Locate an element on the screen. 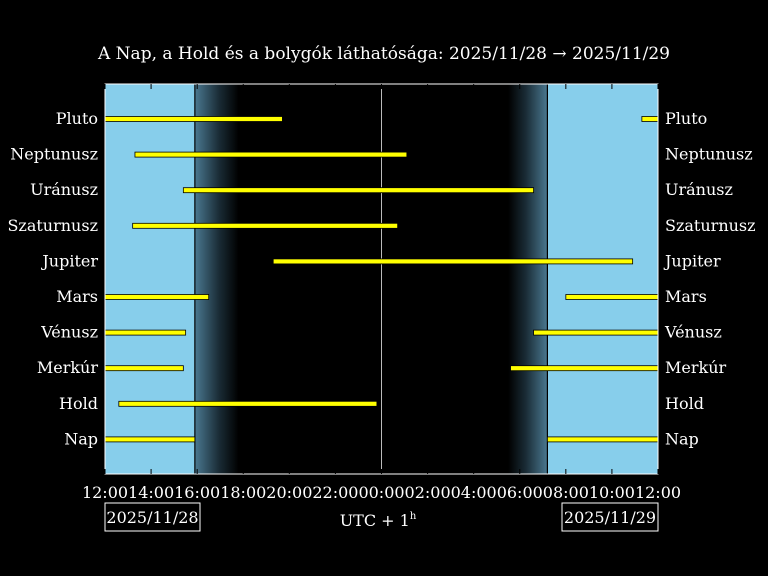 This screenshot has width=768, height=576. date-start-box: 2025/11/28 is located at coordinates (152, 517).